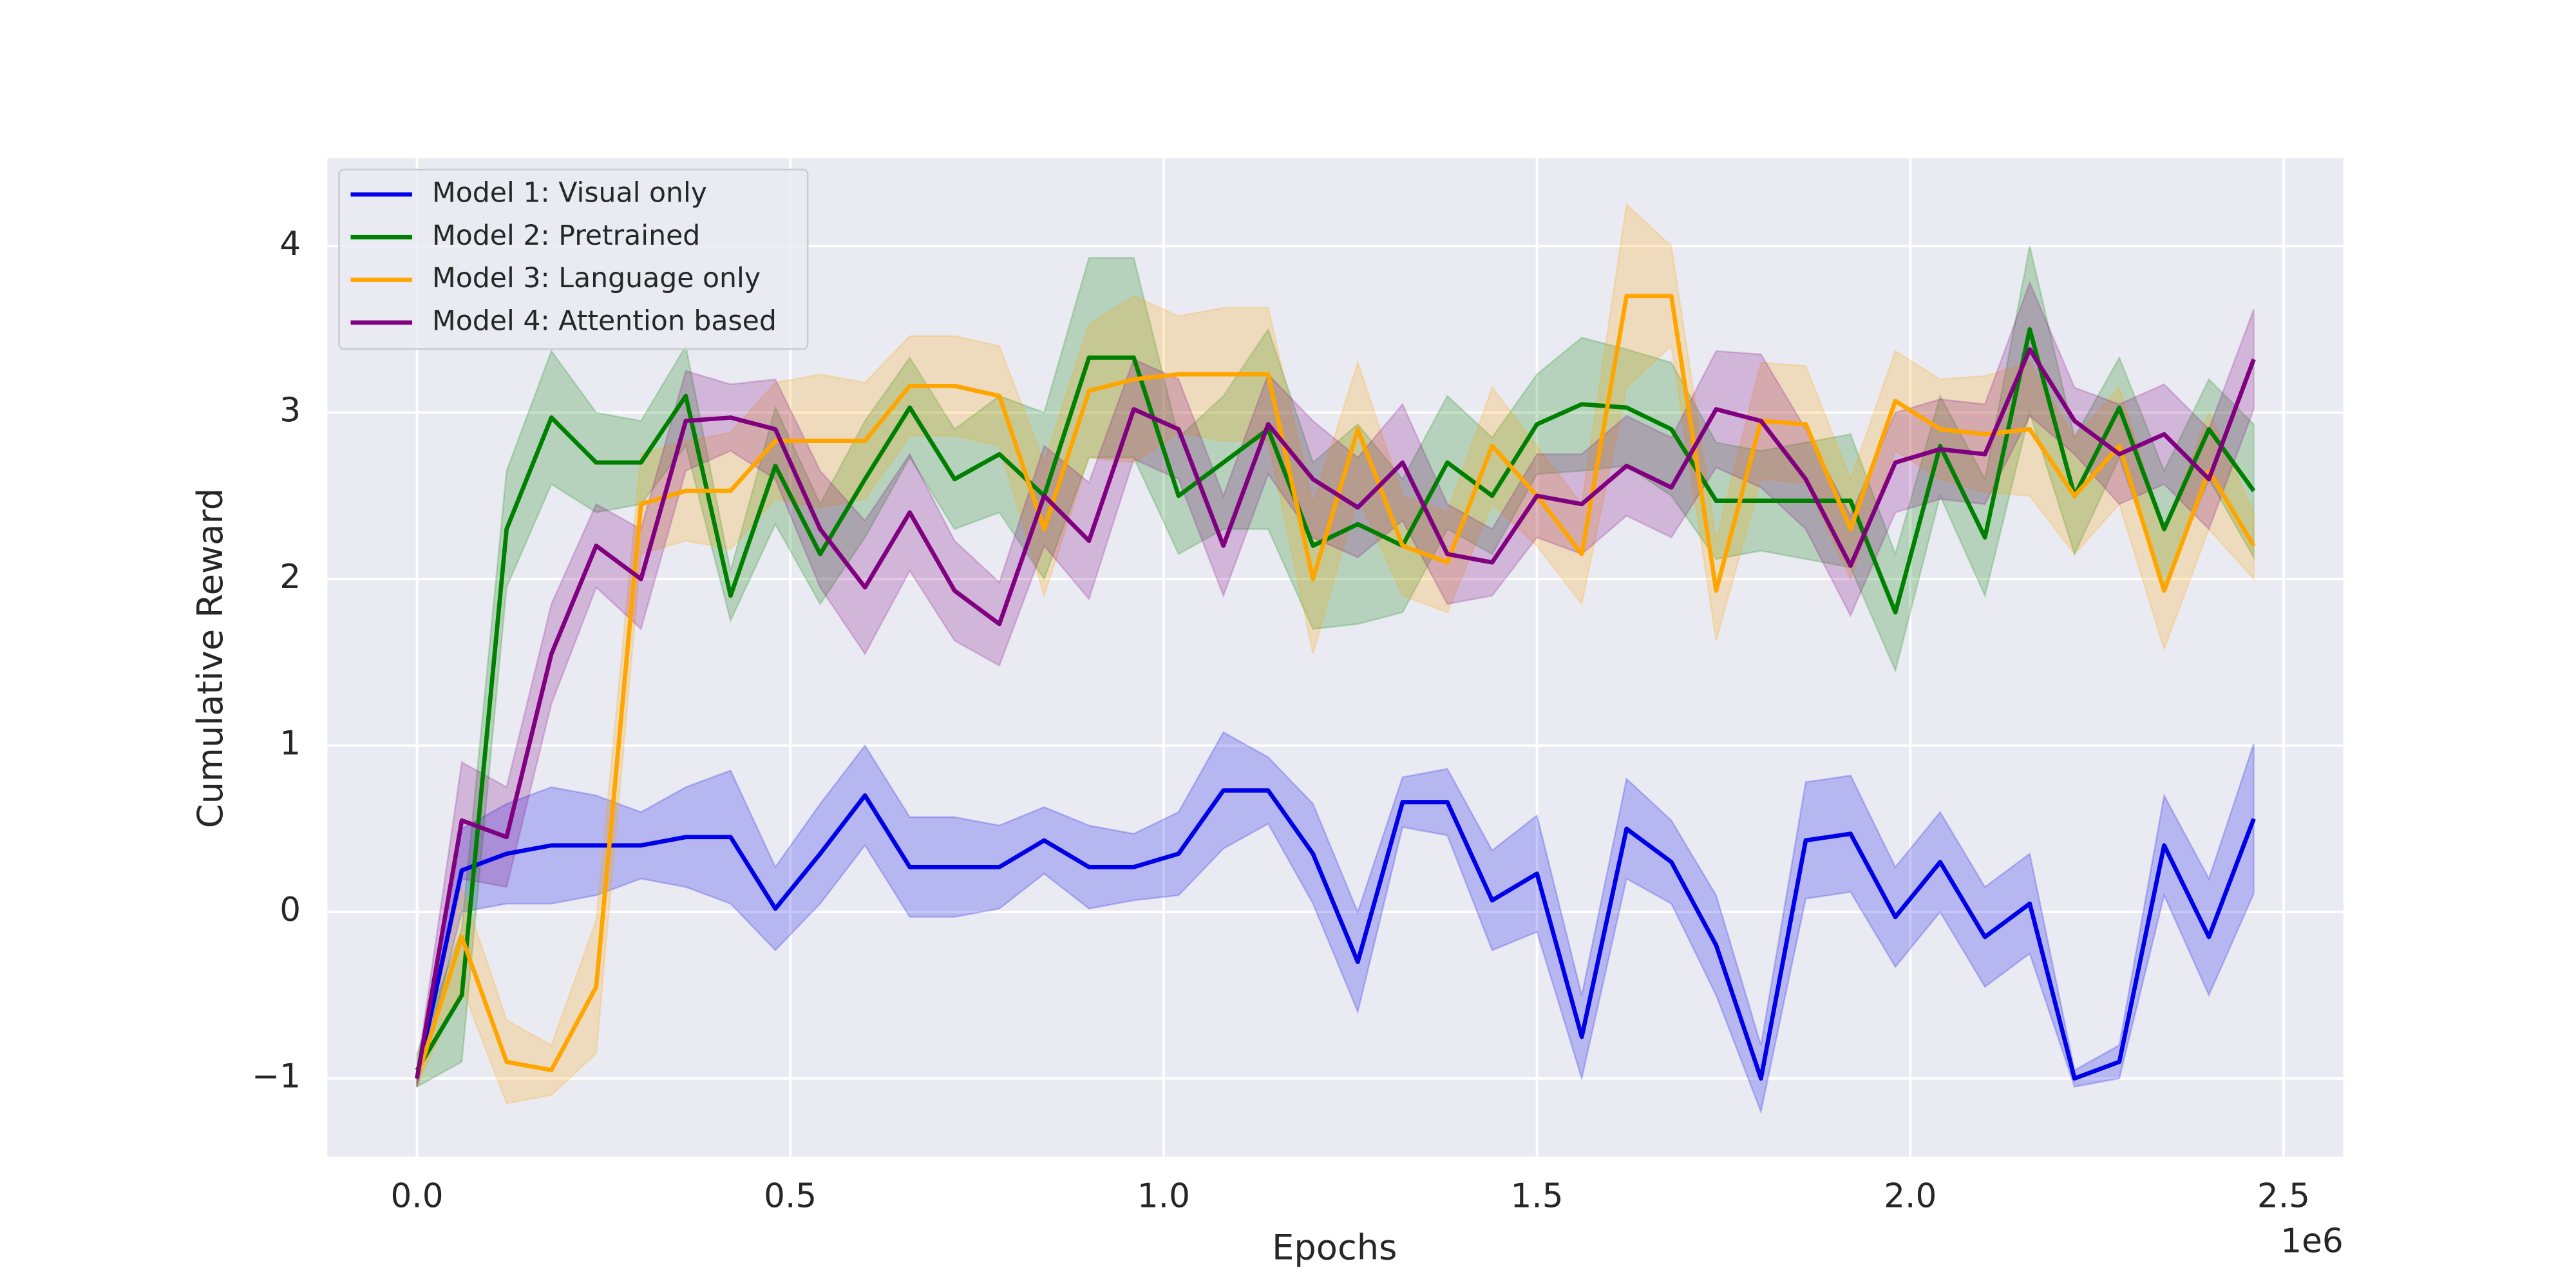  I want to click on x-tick-label: 0.0, so click(416, 1196).